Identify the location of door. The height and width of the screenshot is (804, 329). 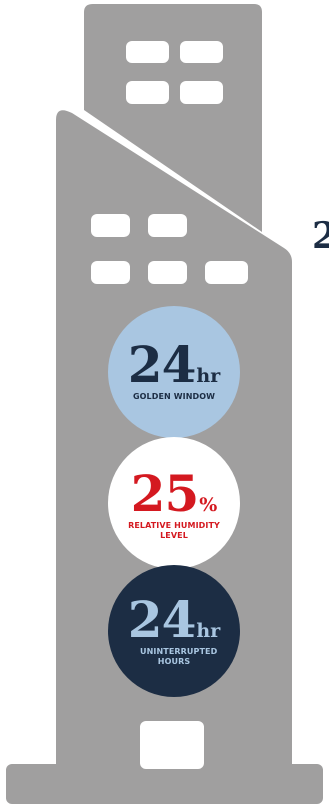
(172, 745).